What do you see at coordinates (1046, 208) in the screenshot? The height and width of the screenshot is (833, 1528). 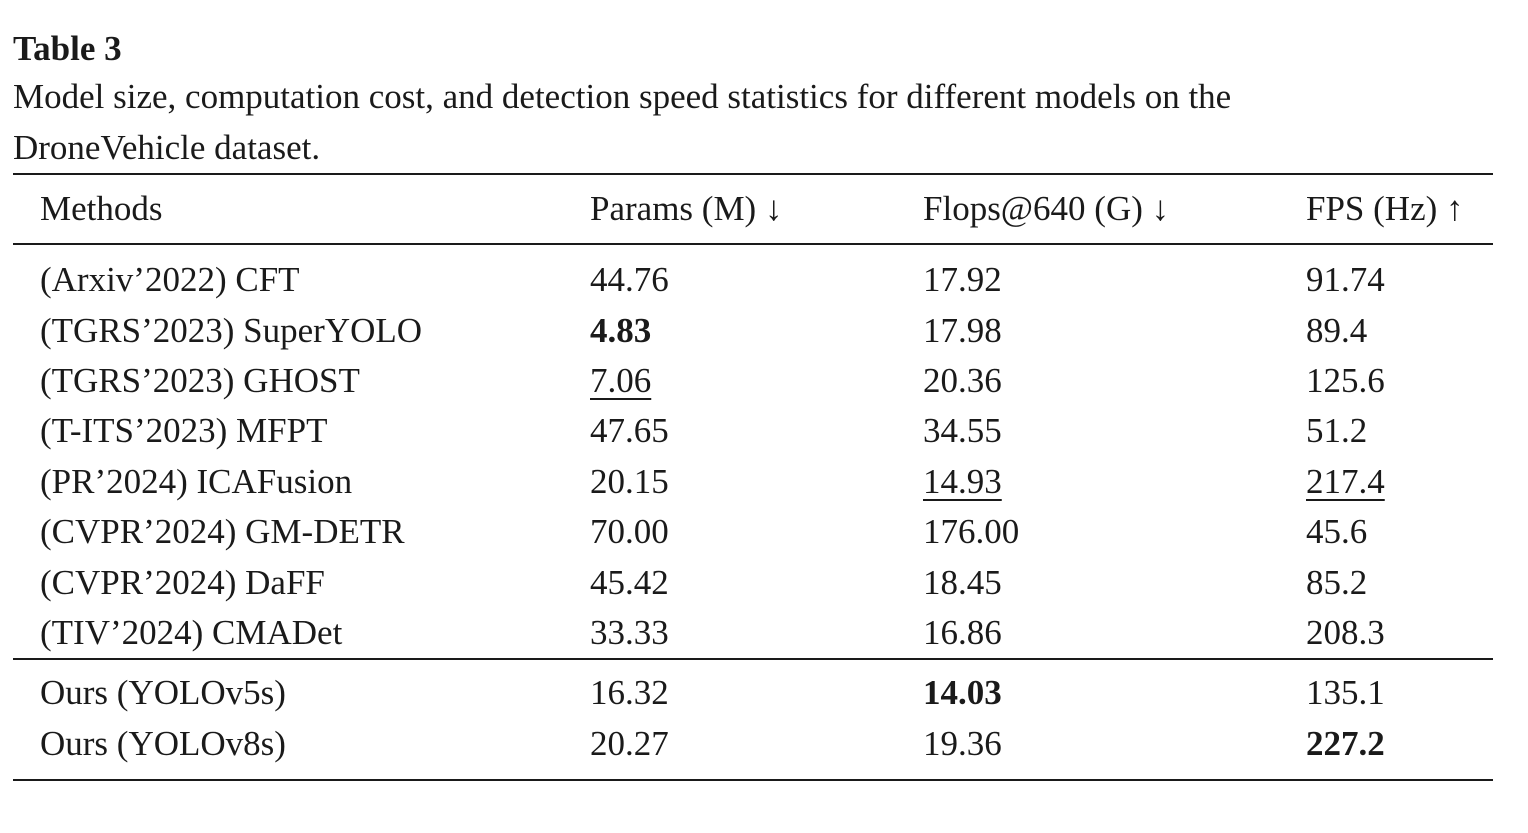 I see `header-flops: Flops@640 (G) ↓` at bounding box center [1046, 208].